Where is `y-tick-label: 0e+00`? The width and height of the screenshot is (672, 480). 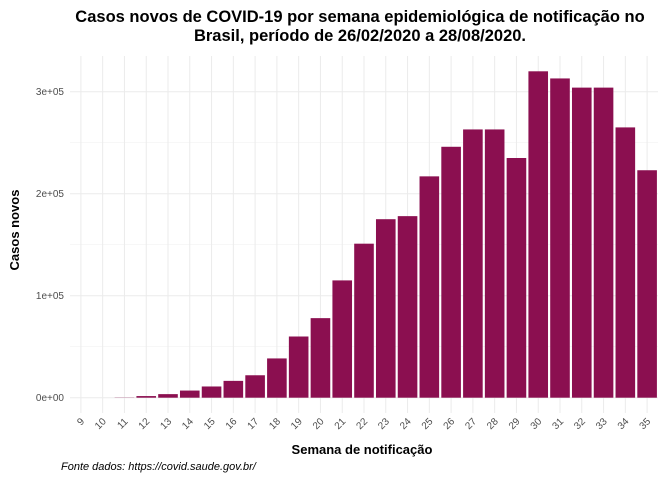
y-tick-label: 0e+00 is located at coordinates (50, 398).